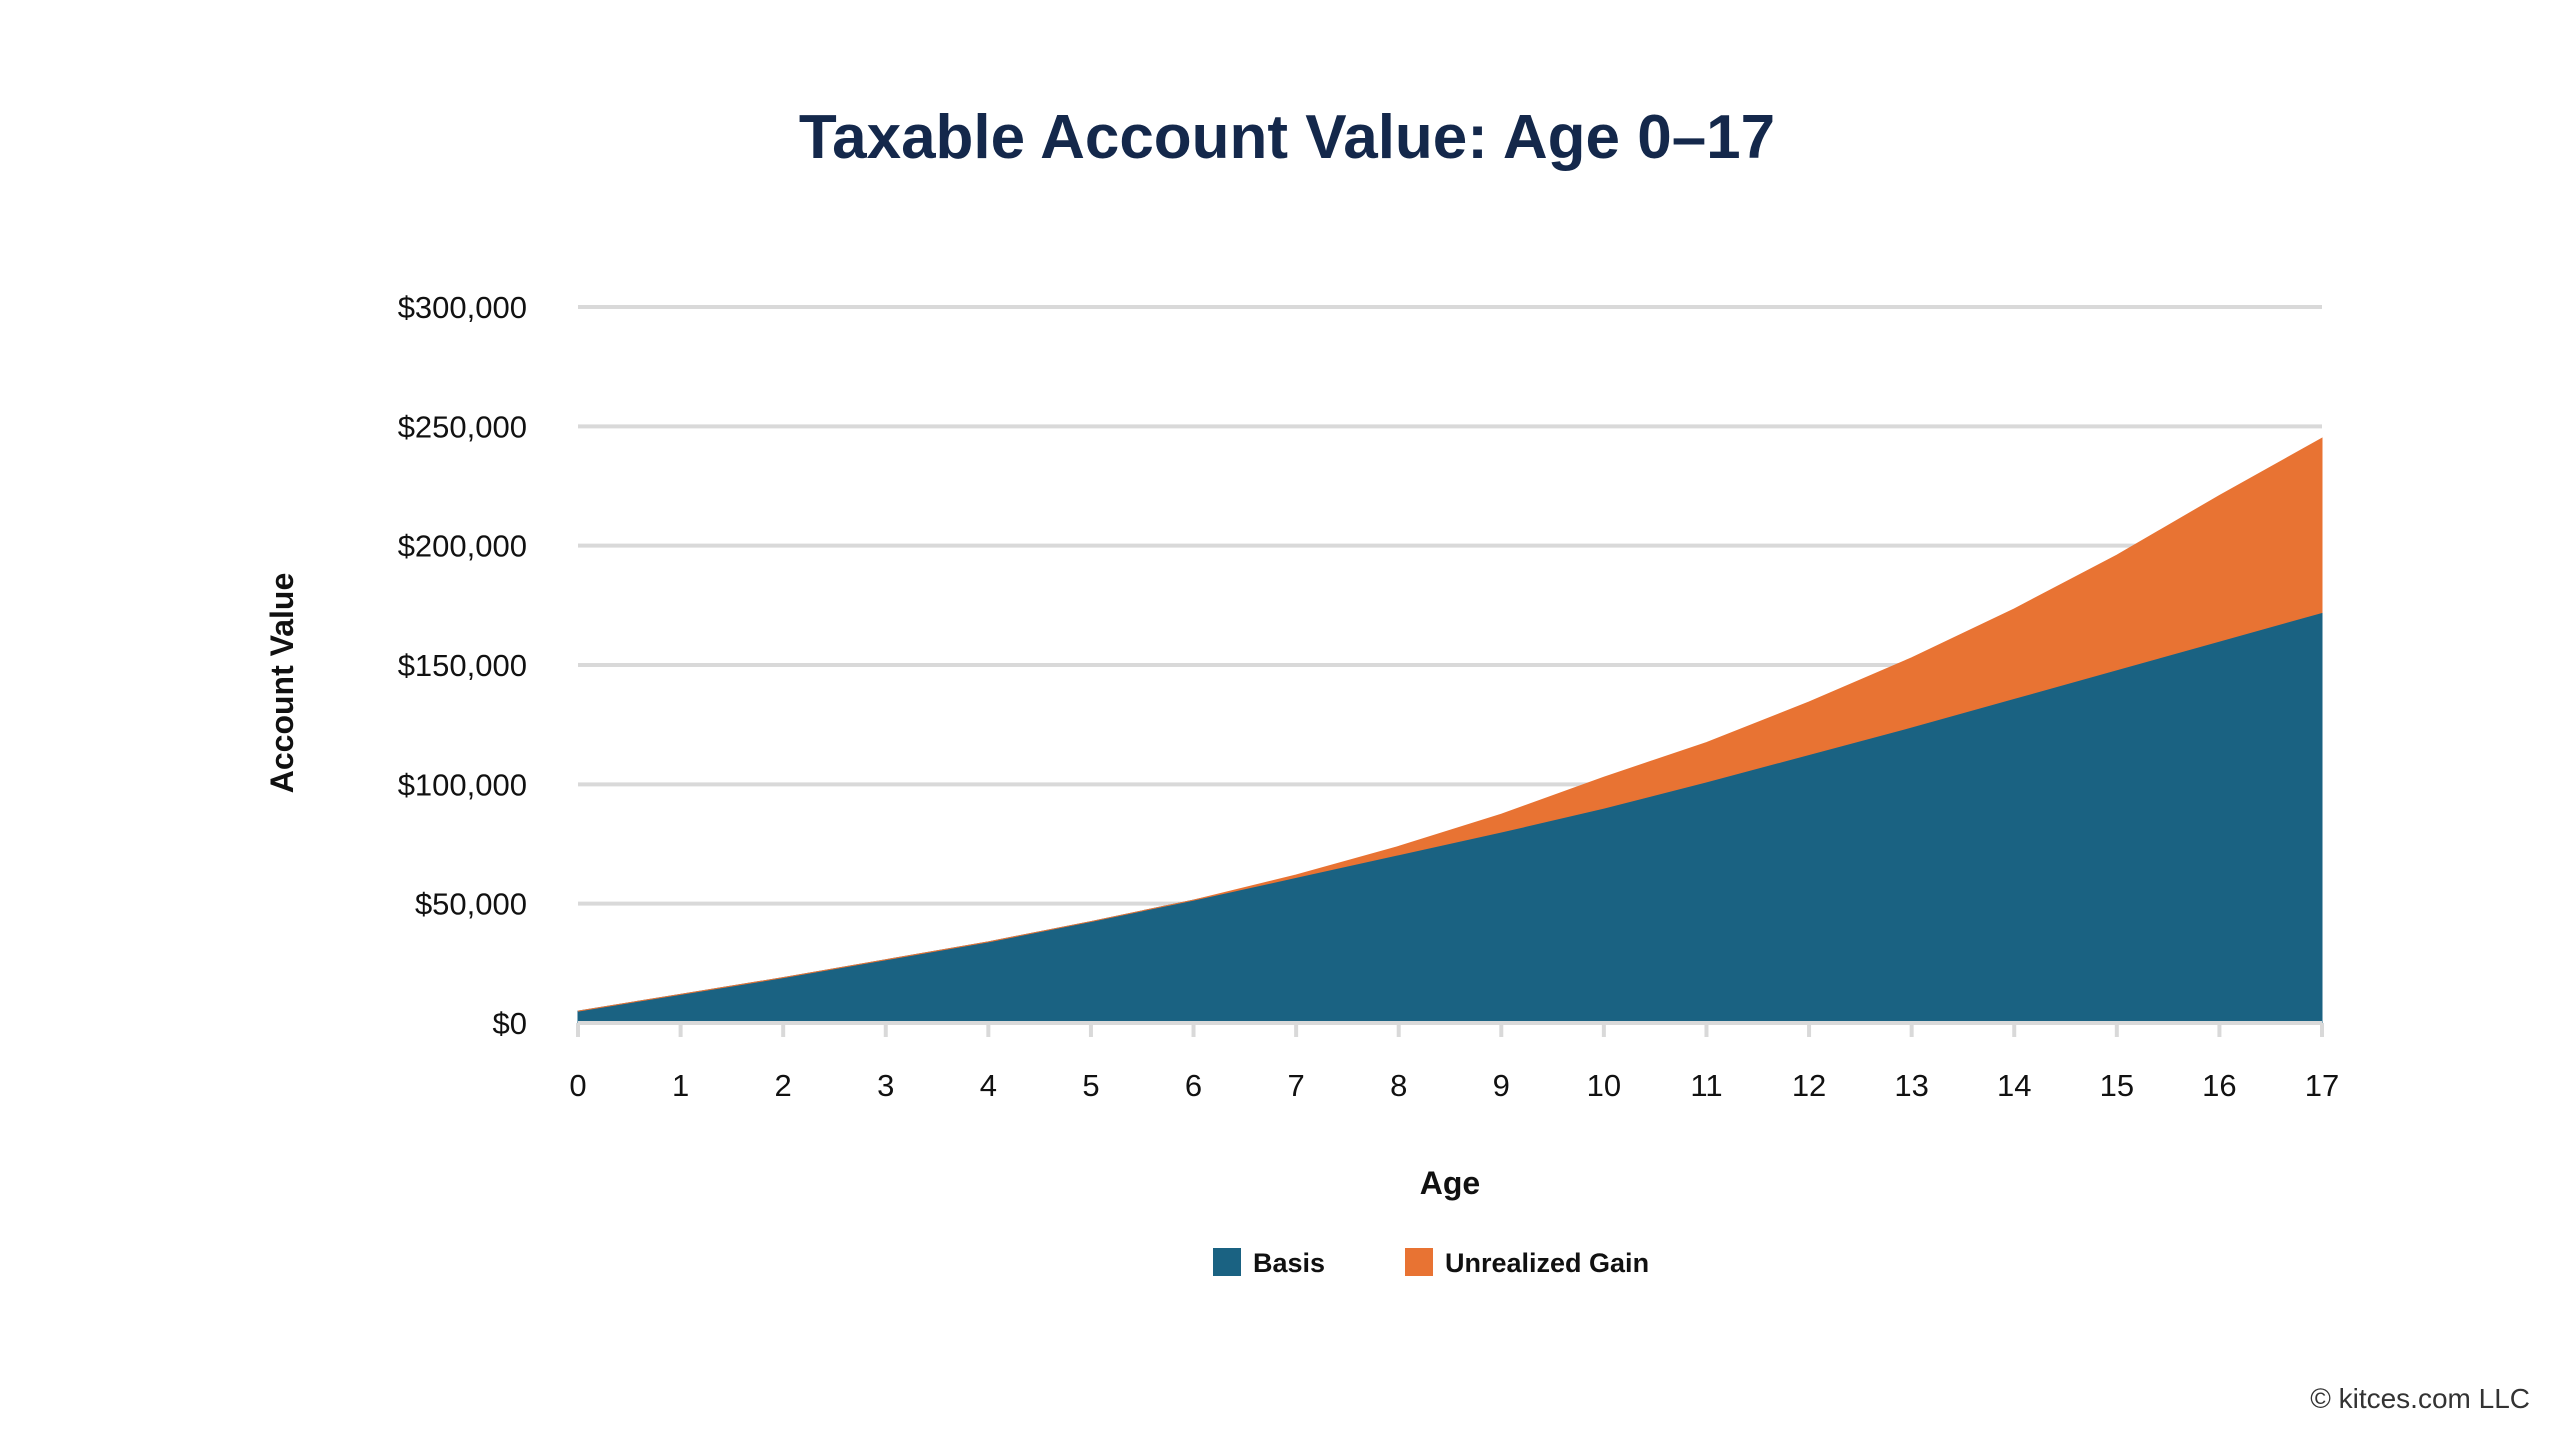 The height and width of the screenshot is (1440, 2560). I want to click on x-tick-label-13: 13, so click(1911, 1085).